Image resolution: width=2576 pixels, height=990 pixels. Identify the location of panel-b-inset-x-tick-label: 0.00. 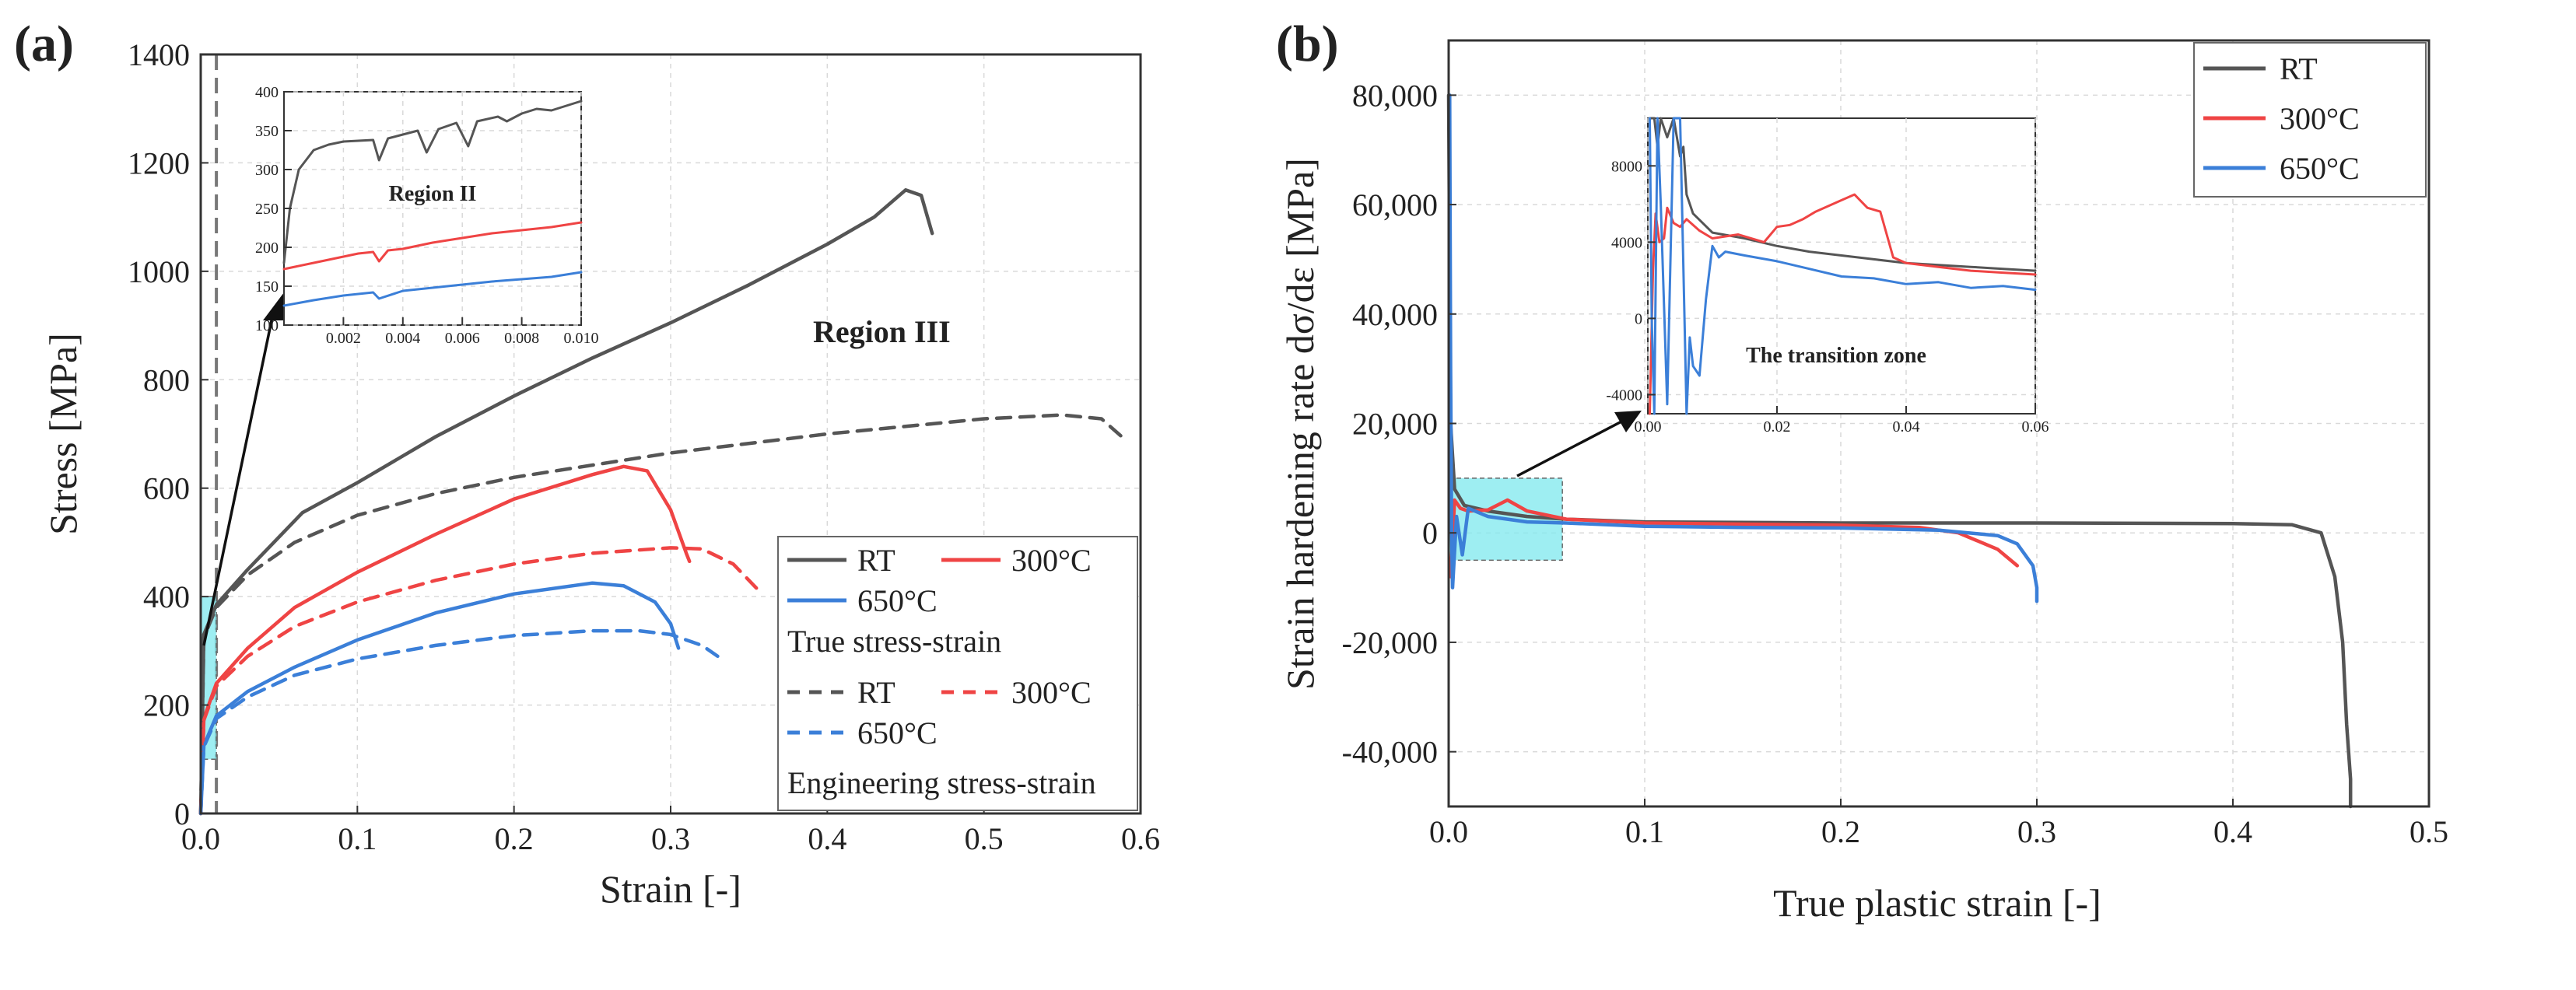
(1648, 427).